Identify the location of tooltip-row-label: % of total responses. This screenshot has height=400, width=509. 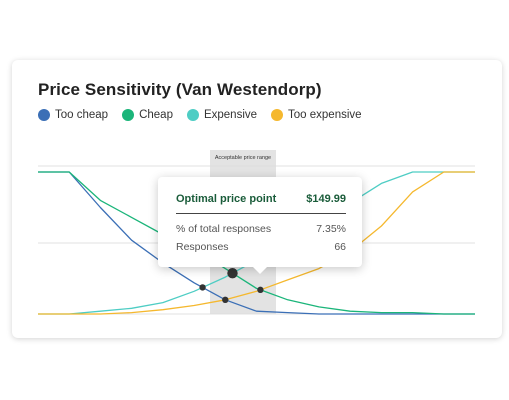
(224, 229).